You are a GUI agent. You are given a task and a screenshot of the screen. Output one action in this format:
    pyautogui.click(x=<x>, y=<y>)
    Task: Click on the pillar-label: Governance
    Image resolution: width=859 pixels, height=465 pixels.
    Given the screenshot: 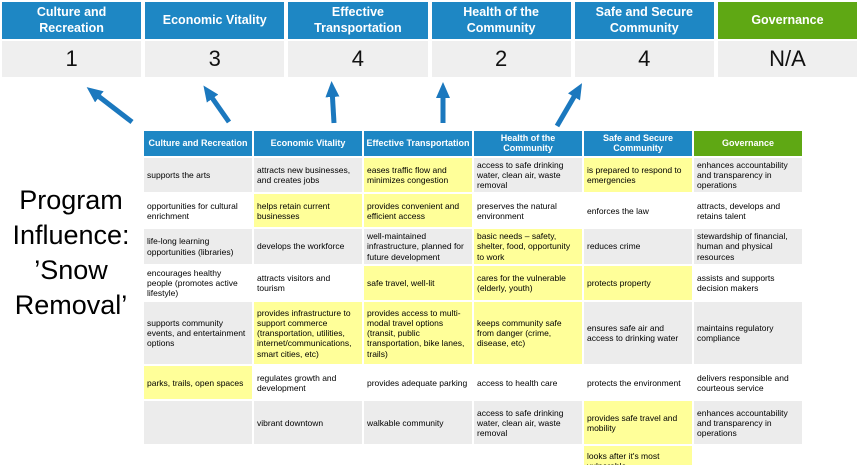 What is the action you would take?
    pyautogui.click(x=787, y=19)
    